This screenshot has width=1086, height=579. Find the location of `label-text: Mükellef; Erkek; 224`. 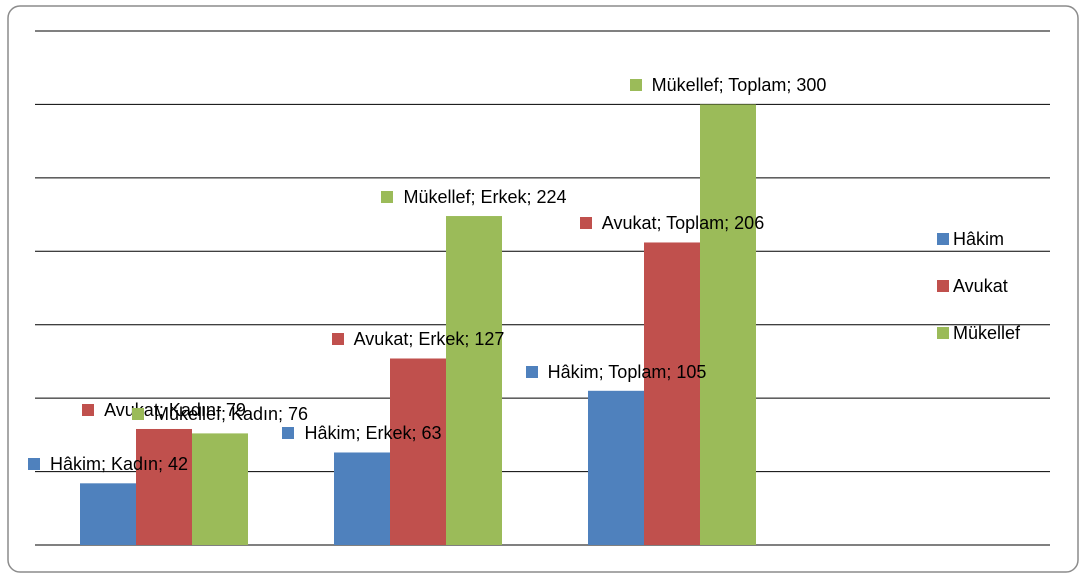

label-text: Mükellef; Erkek; 224 is located at coordinates (485, 197).